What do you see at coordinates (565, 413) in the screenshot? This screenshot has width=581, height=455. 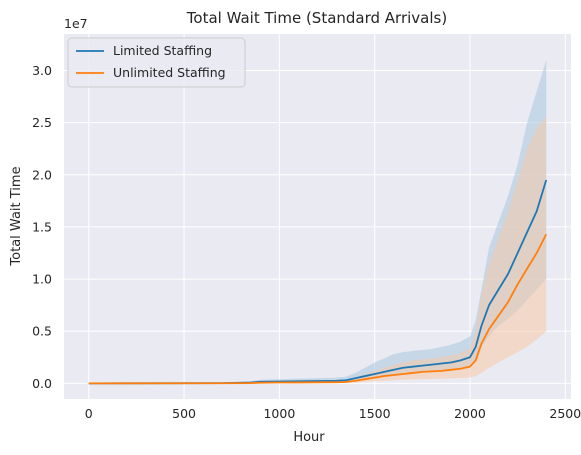 I see `x-tick-label: 2500` at bounding box center [565, 413].